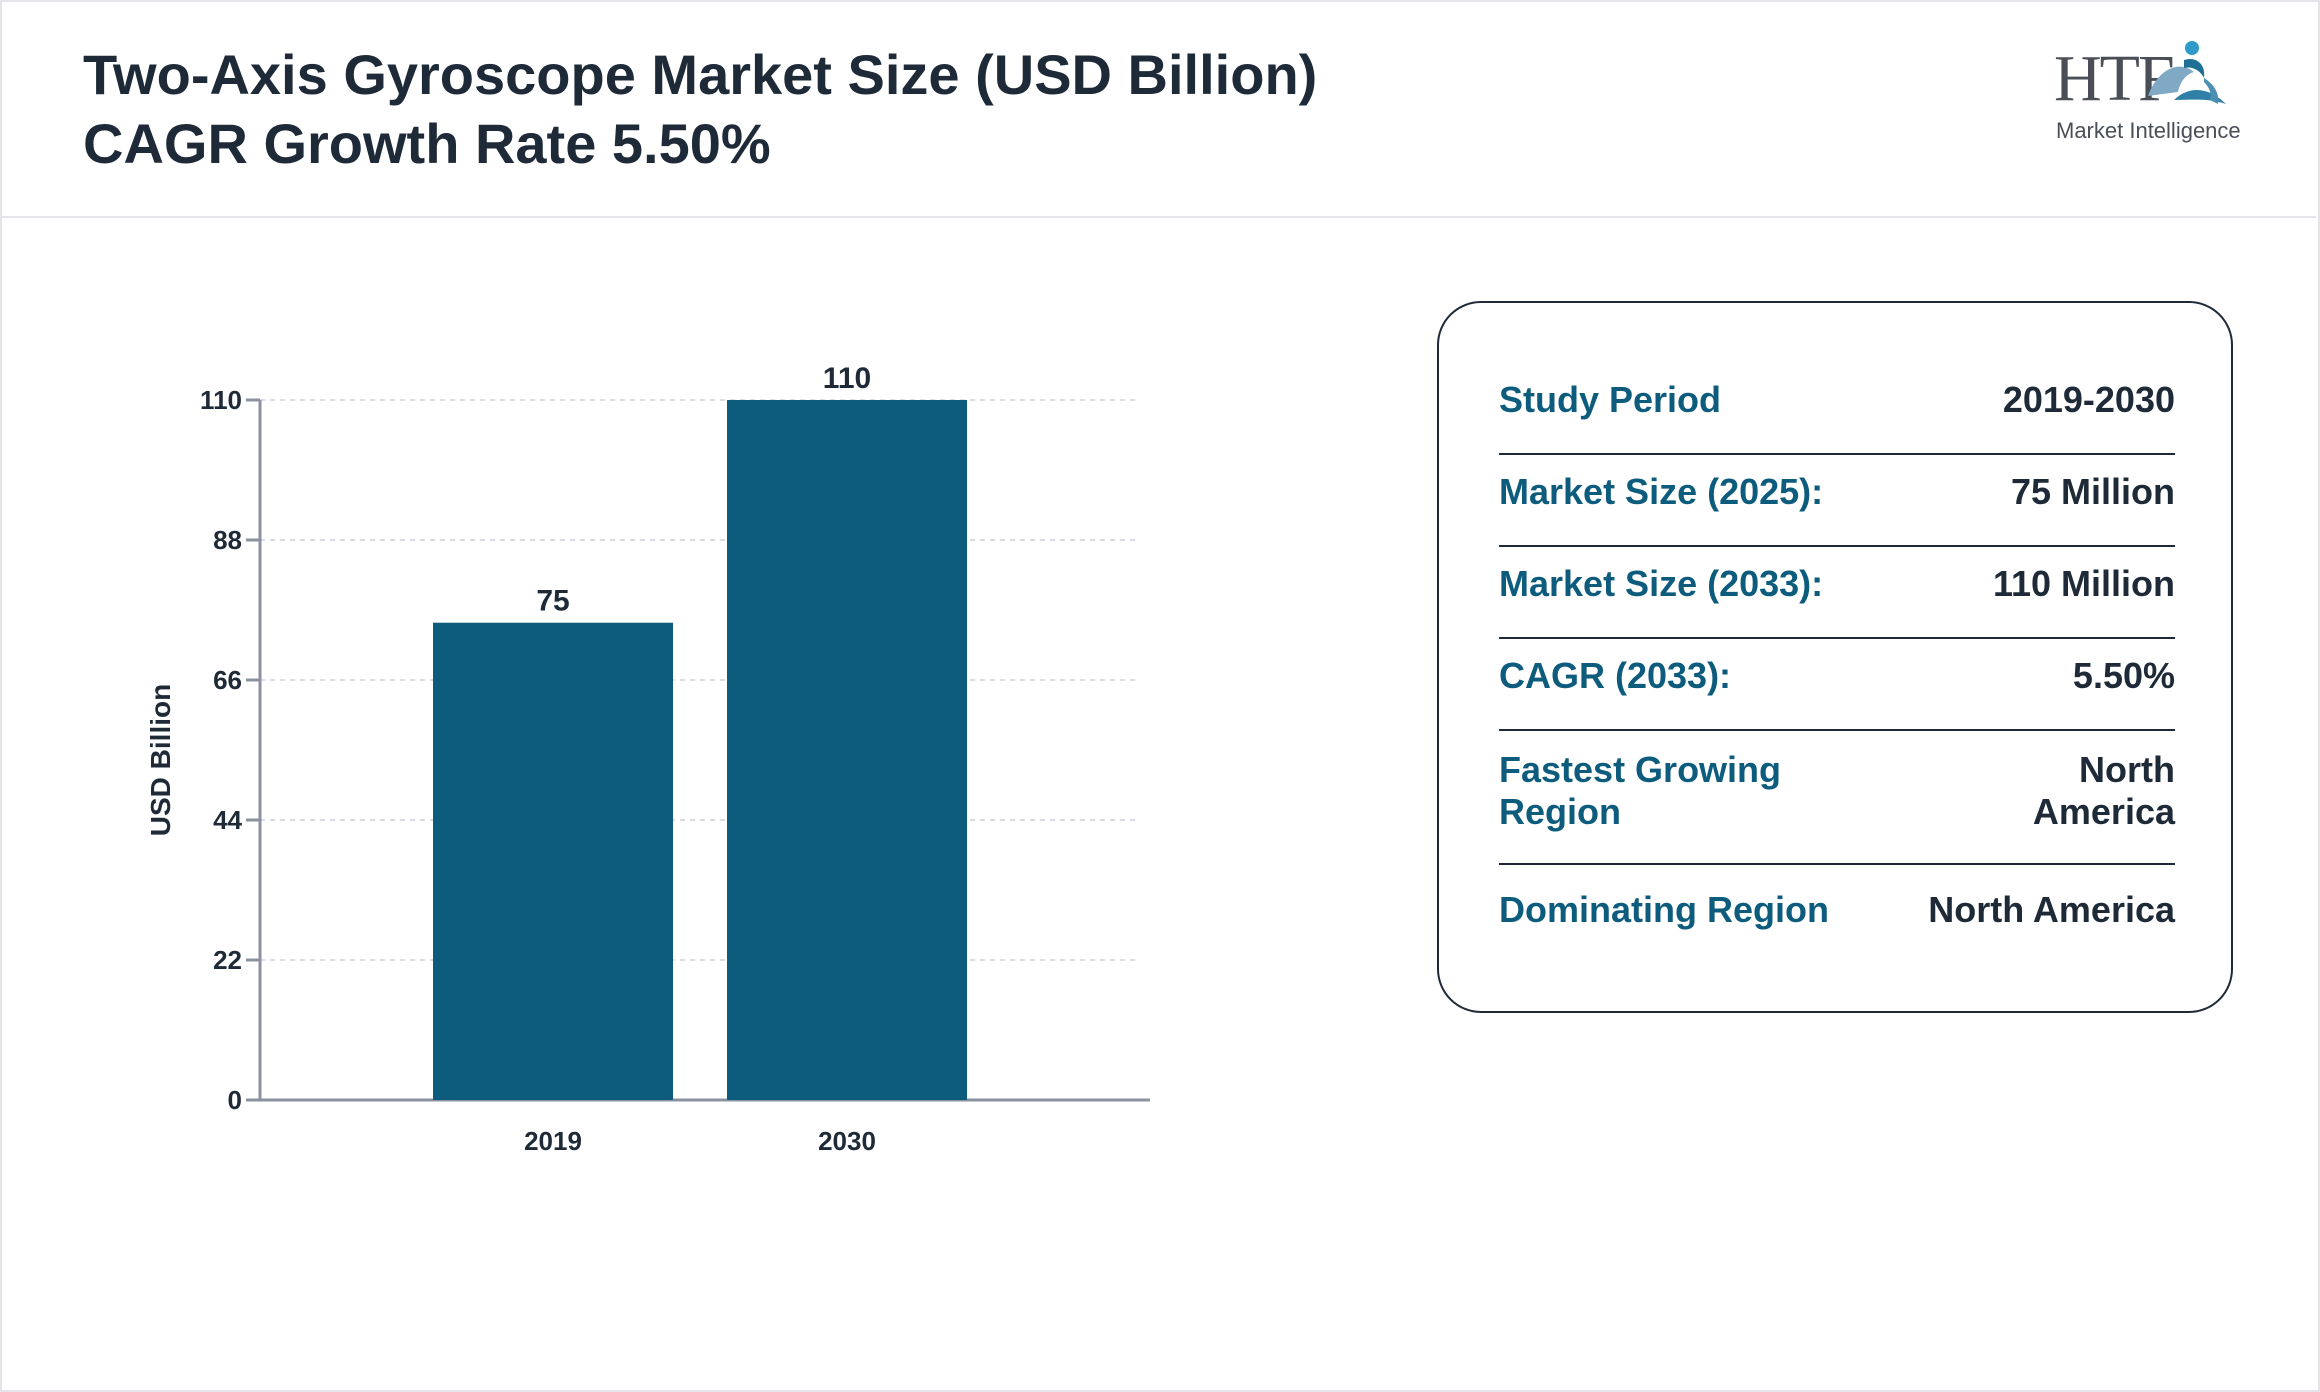 Image resolution: width=2320 pixels, height=1392 pixels. What do you see at coordinates (1837, 910) in the screenshot?
I see `info-row-dominating-region: Dominating Region North America` at bounding box center [1837, 910].